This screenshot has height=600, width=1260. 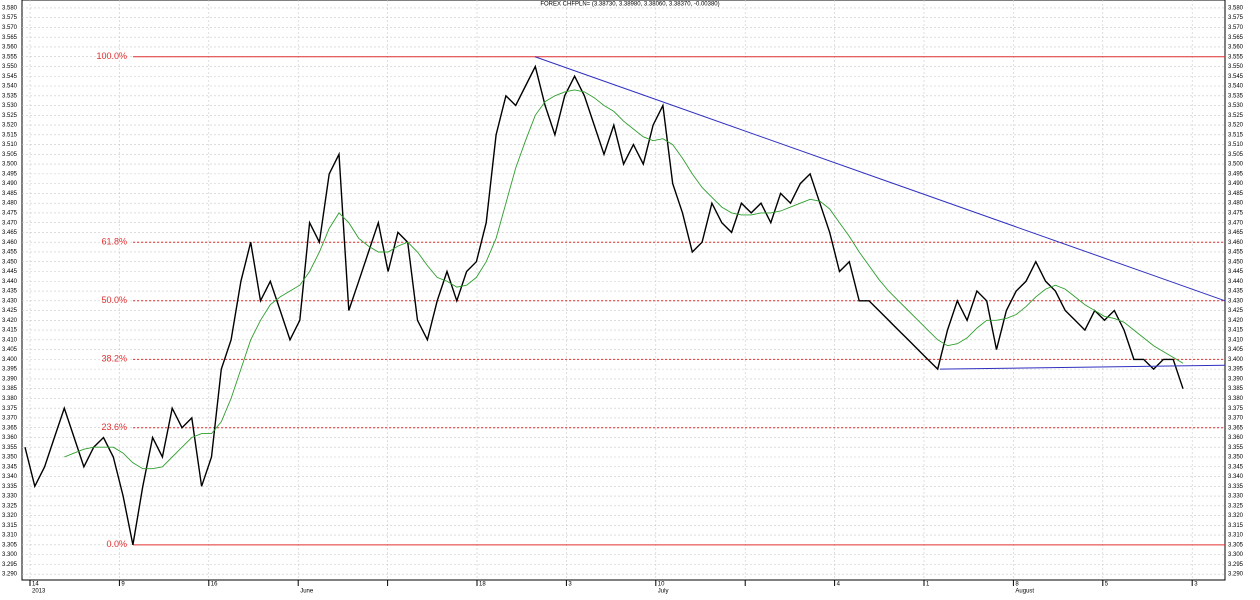 I want to click on x-tick-label: 16, so click(x=214, y=585).